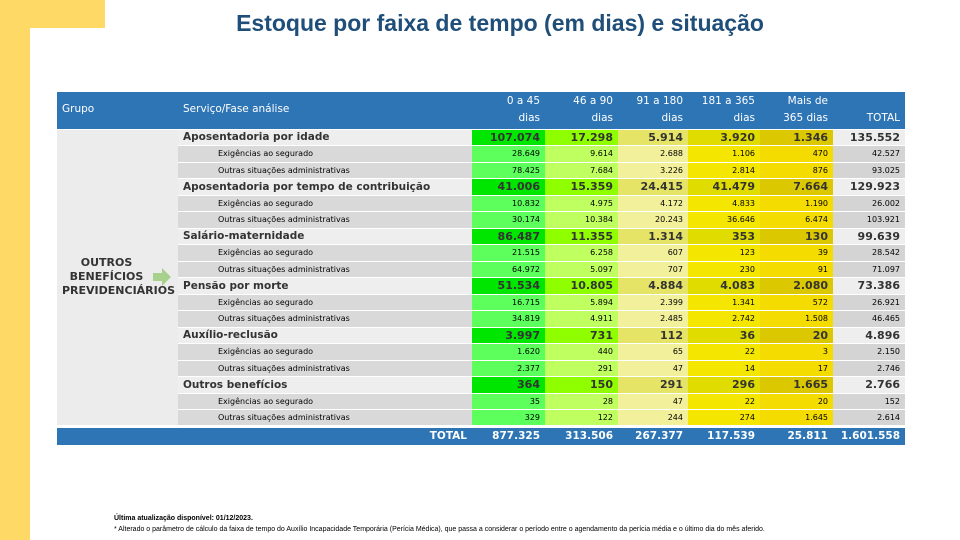 This screenshot has width=960, height=540. Describe the element at coordinates (581, 170) in the screenshot. I see `value-cell: 7.684` at that location.